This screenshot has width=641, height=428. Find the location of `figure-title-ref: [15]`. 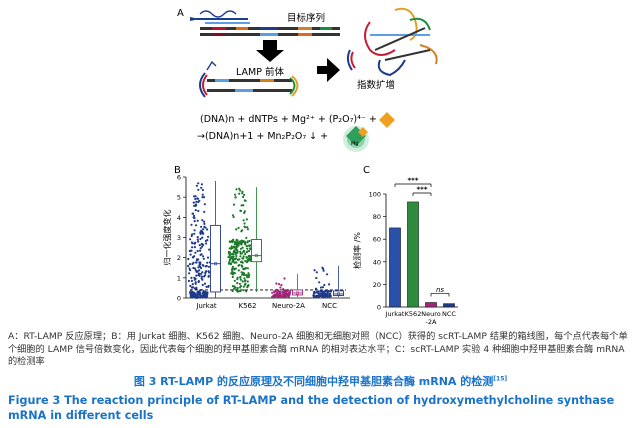

figure-title-ref: [15] is located at coordinates (500, 379).